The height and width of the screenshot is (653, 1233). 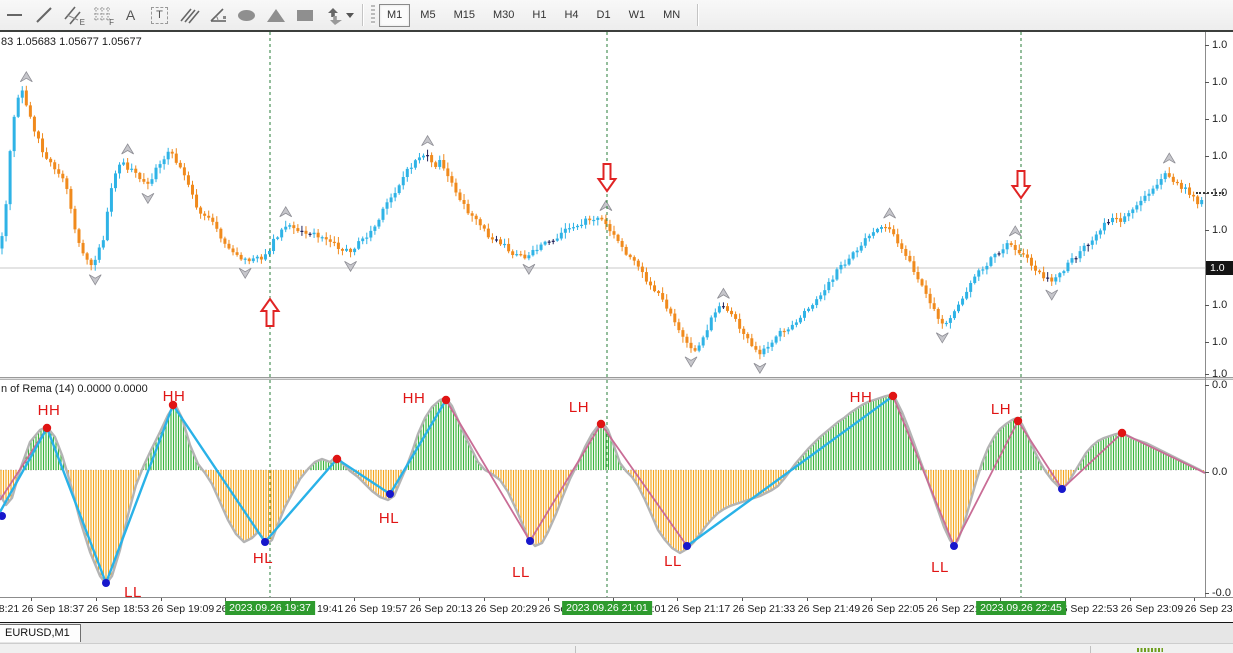 I want to click on text-tool-icon: A, so click(x=130, y=15).